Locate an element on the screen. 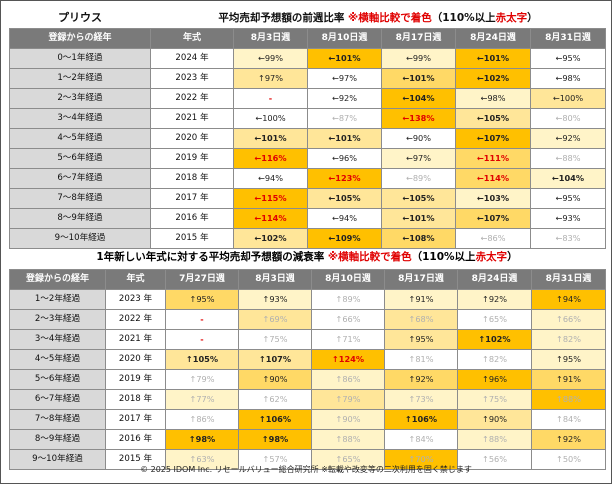 The image size is (612, 484). value-cell: ←88% is located at coordinates (568, 158).